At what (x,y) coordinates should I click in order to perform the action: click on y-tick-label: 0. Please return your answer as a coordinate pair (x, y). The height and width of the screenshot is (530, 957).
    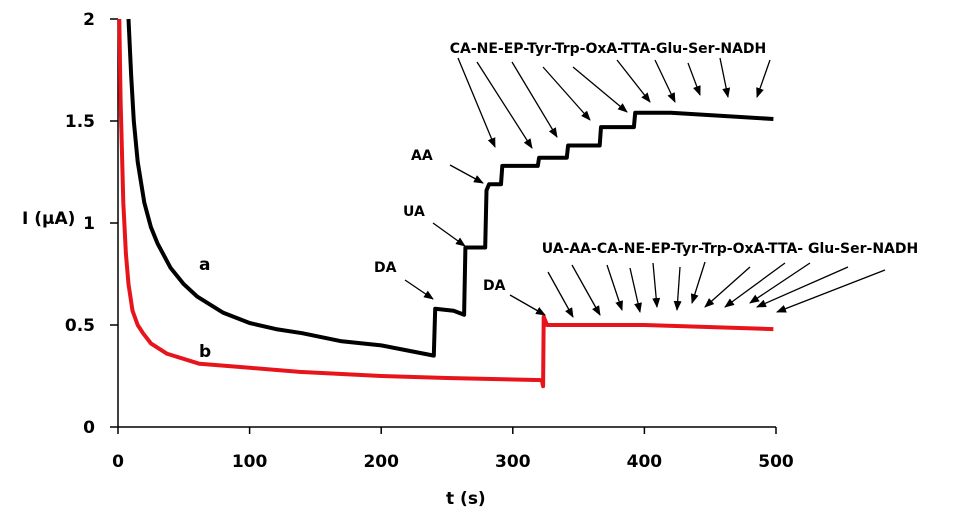
    Looking at the image, I should click on (89, 428).